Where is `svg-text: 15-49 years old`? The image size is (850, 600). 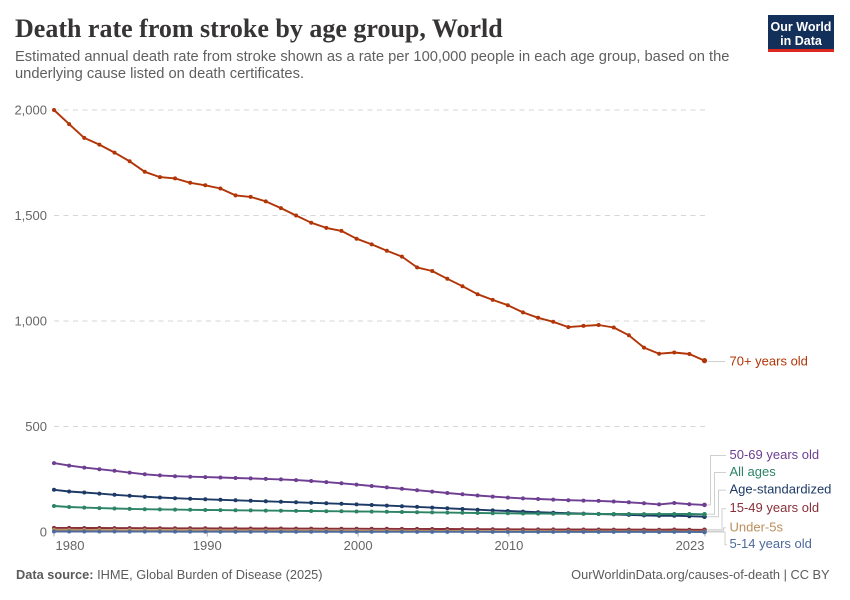
svg-text: 15-49 years old is located at coordinates (775, 507).